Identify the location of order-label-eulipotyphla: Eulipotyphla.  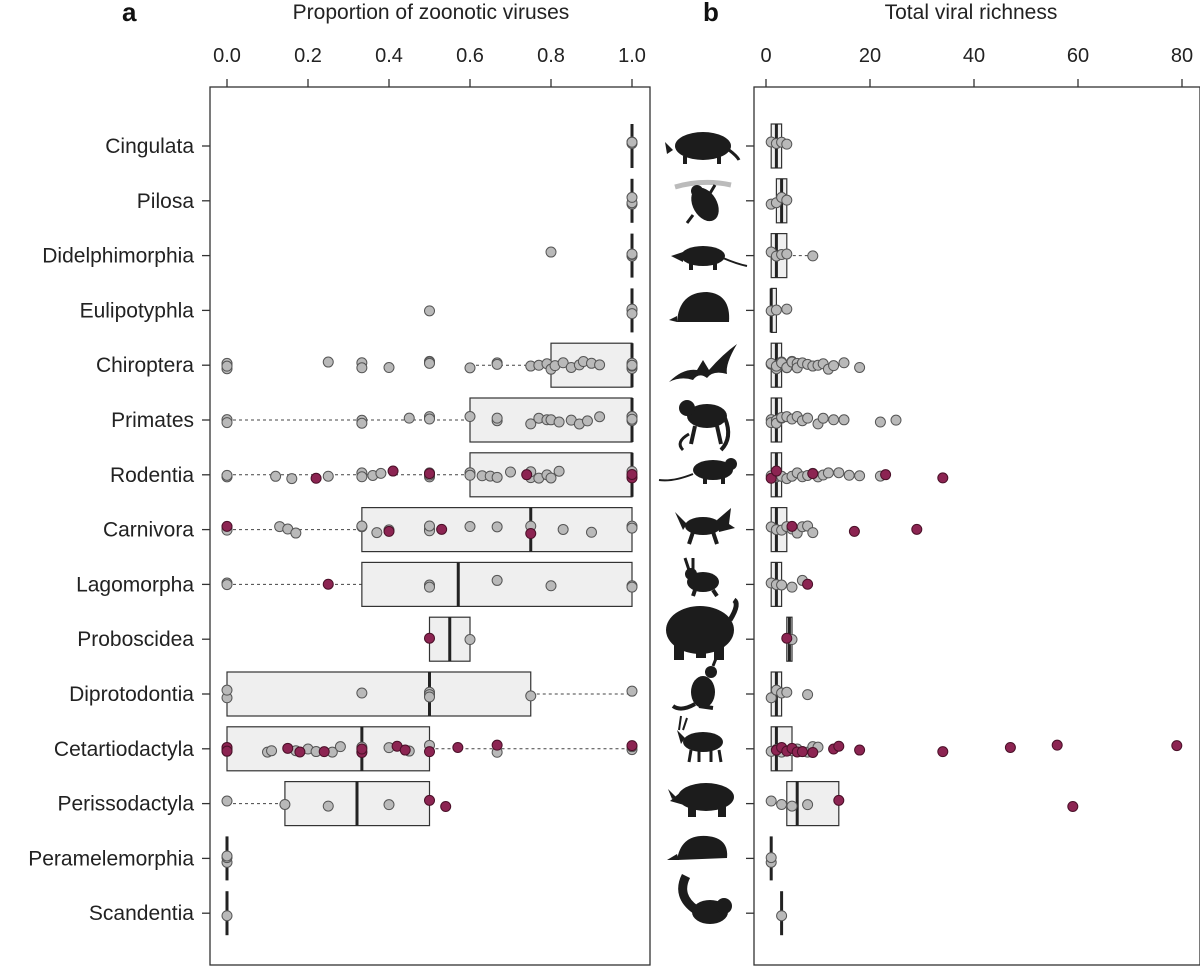
(137, 310).